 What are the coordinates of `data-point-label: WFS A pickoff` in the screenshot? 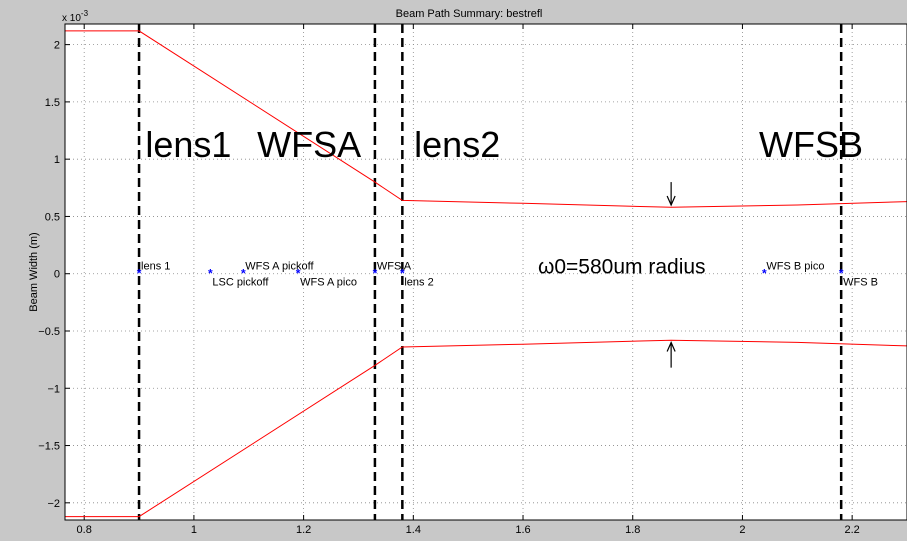 It's located at (279, 267).